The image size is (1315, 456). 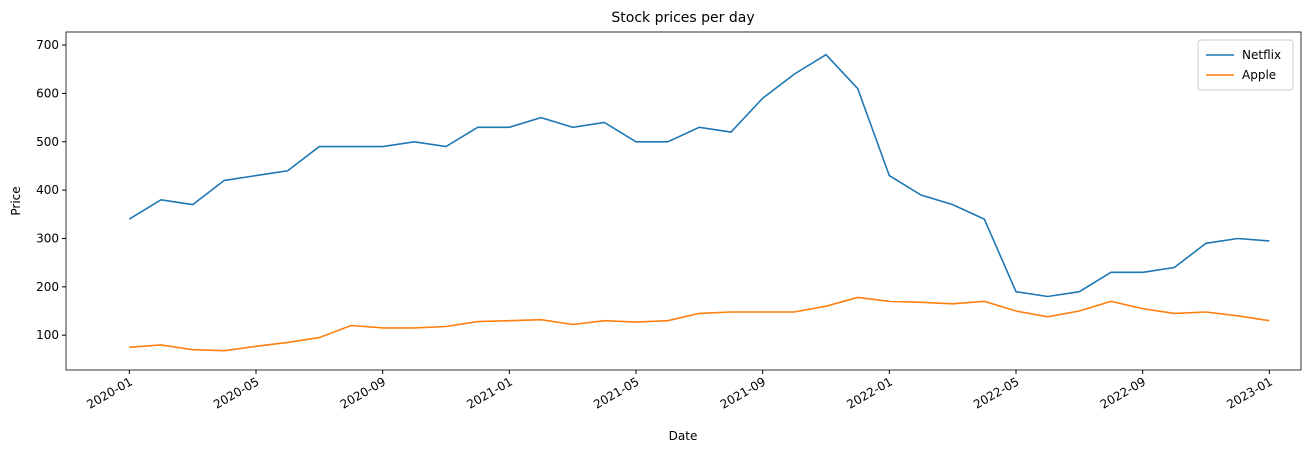 What do you see at coordinates (682, 18) in the screenshot?
I see `chart-title: Stock prices per day` at bounding box center [682, 18].